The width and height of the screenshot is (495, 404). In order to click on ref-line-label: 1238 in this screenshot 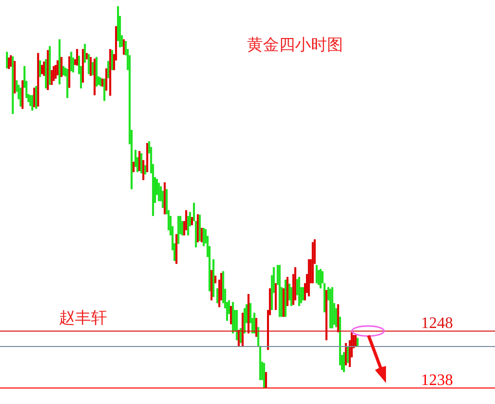, I will do `click(437, 381)`.